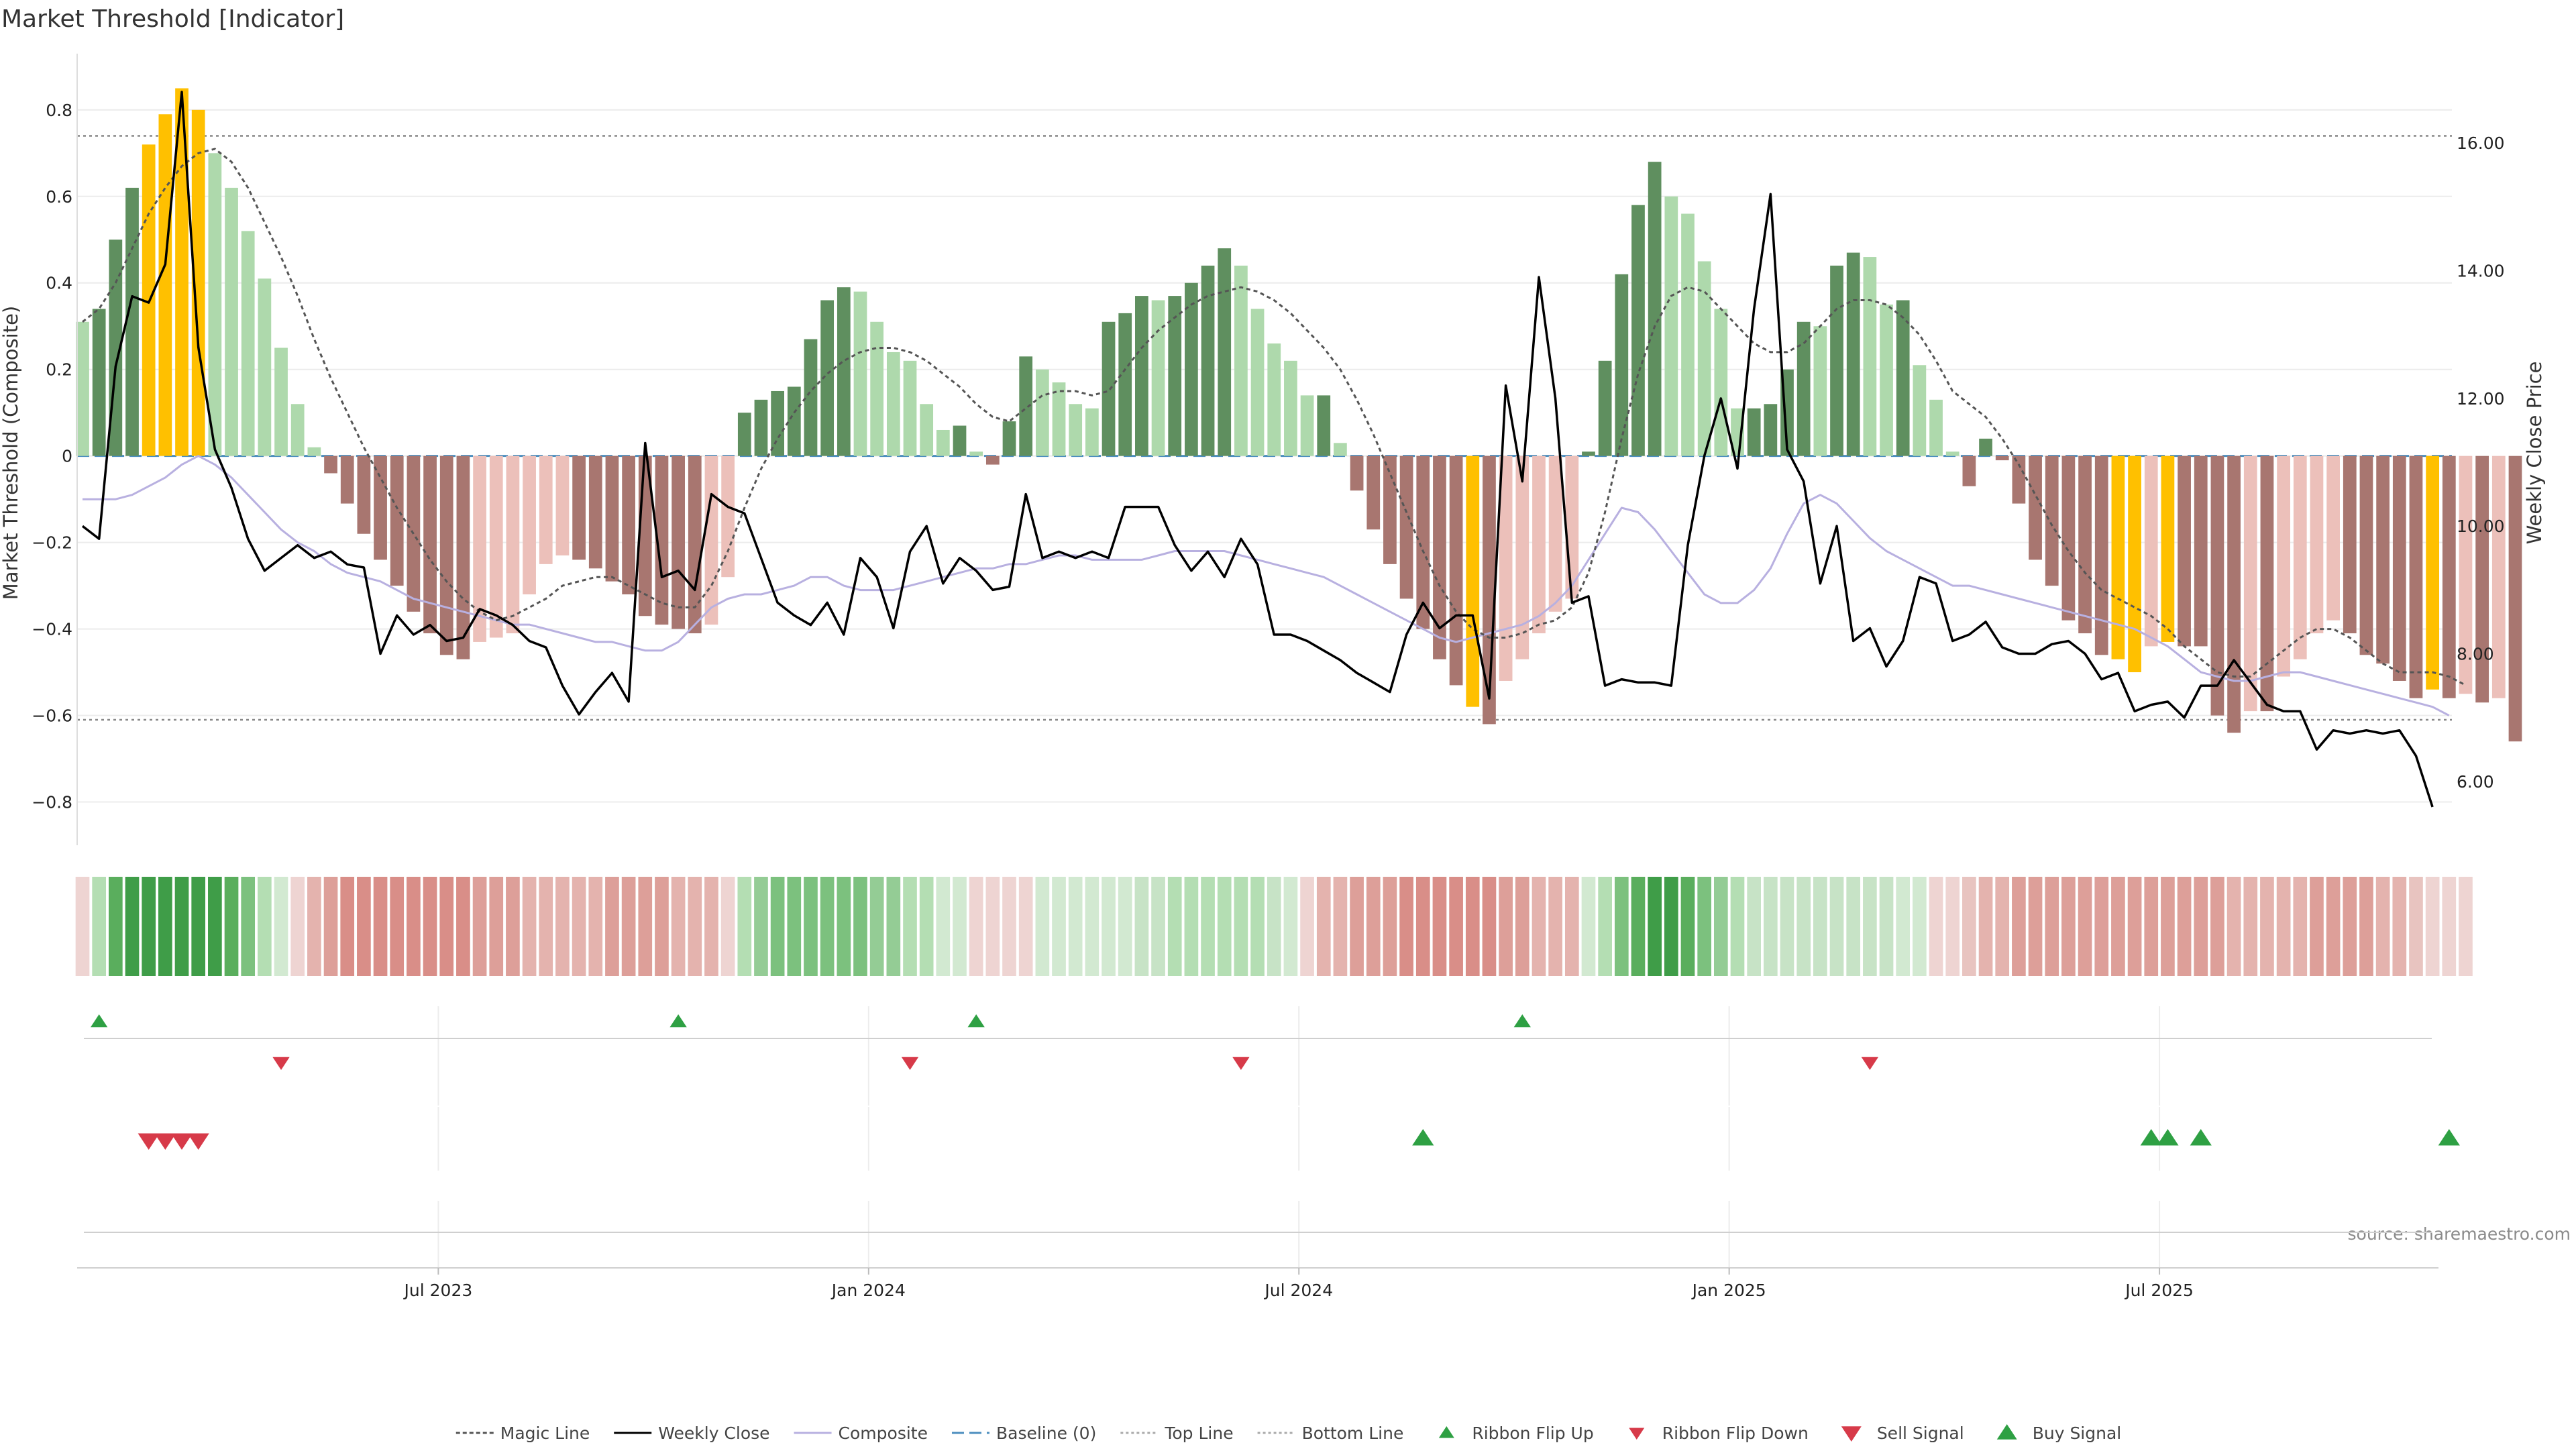 Image resolution: width=2576 pixels, height=1449 pixels. I want to click on x-tick-label: Jan 2025, so click(1728, 1290).